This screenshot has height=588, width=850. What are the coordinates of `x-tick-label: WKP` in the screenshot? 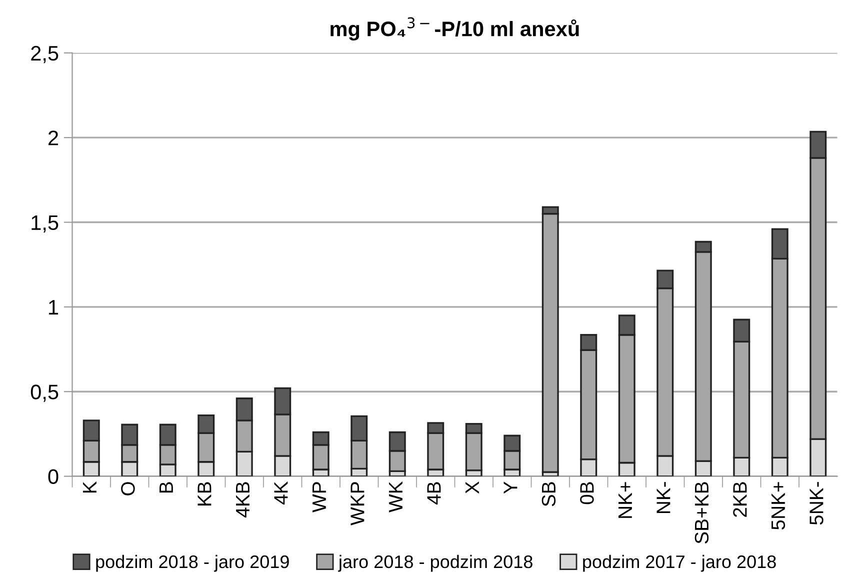 It's located at (357, 504).